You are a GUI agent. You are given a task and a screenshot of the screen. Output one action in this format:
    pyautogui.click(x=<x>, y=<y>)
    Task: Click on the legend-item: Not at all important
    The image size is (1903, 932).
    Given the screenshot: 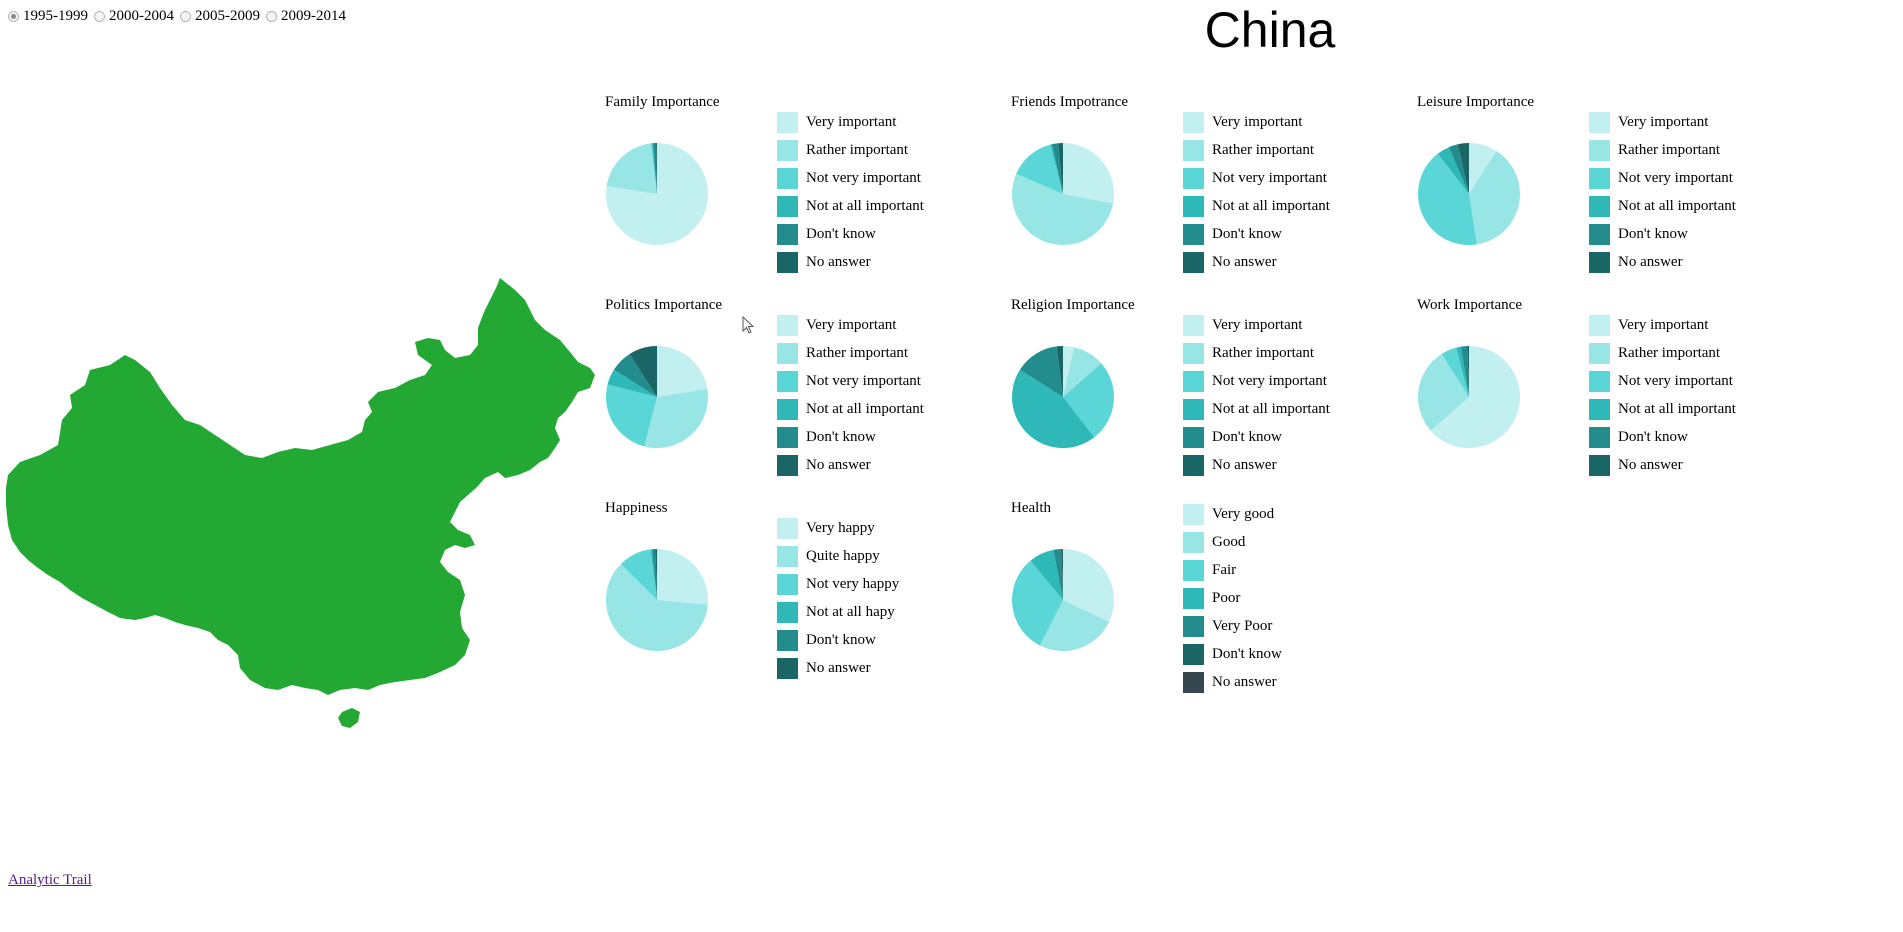 What is the action you would take?
    pyautogui.click(x=1662, y=206)
    